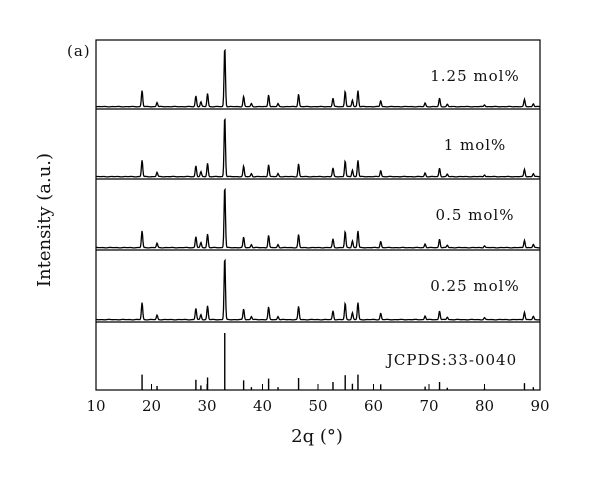 The height and width of the screenshot is (482, 592). I want to click on y-axis-title: Intensity (a.u.), so click(44, 220).